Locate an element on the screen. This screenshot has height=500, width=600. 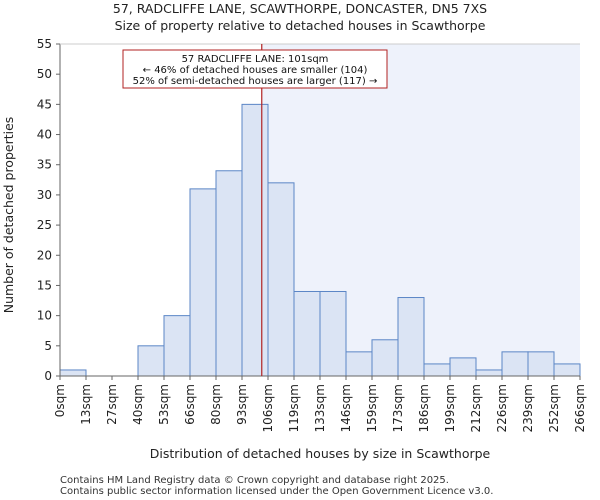
x-tick-label: 53sqm is located at coordinates (164, 404).